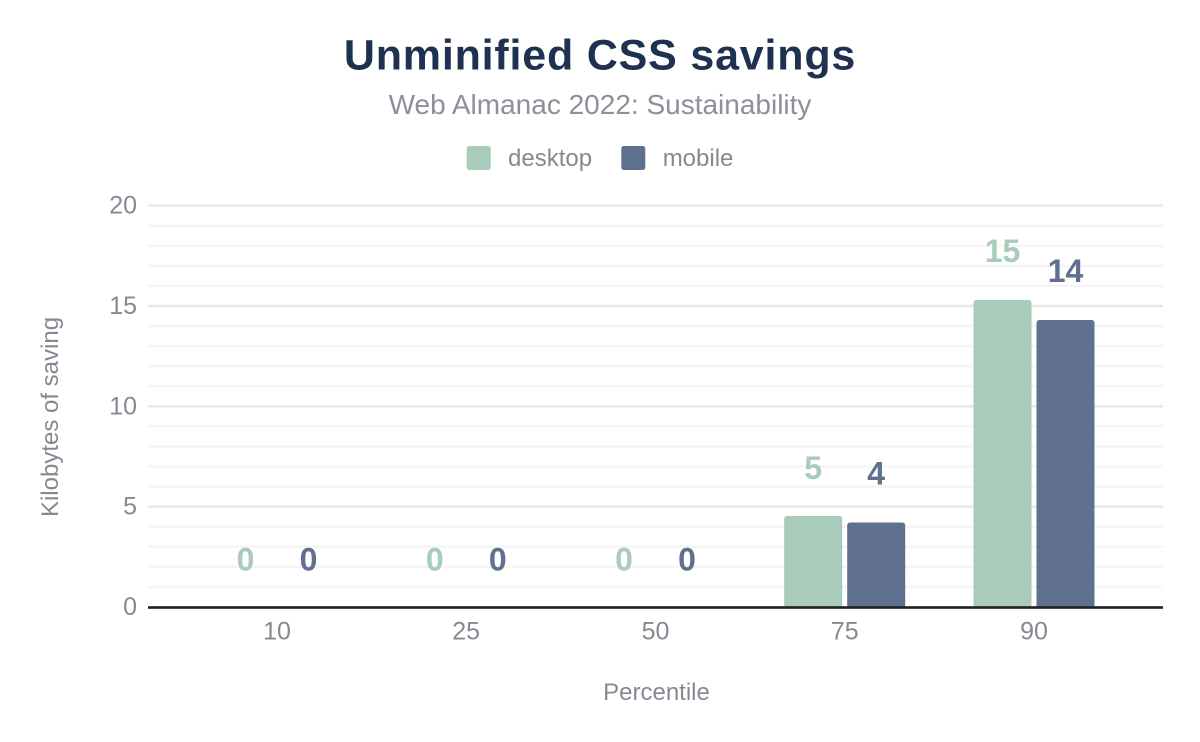  I want to click on svg-text: 25, so click(466, 632).